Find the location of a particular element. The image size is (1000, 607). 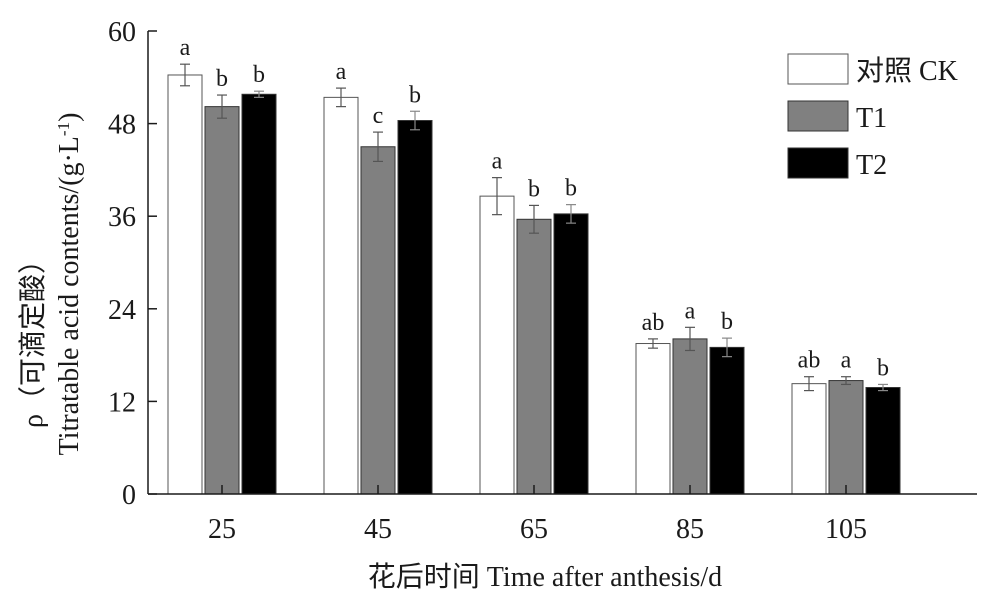

x-tick-label: 65 is located at coordinates (534, 529).